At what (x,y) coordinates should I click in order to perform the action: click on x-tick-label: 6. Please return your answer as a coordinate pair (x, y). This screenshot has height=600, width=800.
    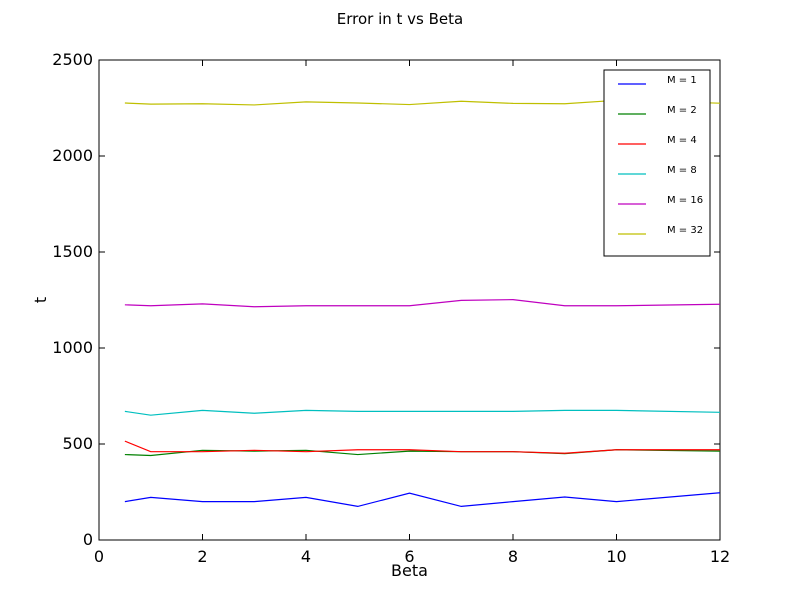
    Looking at the image, I should click on (409, 556).